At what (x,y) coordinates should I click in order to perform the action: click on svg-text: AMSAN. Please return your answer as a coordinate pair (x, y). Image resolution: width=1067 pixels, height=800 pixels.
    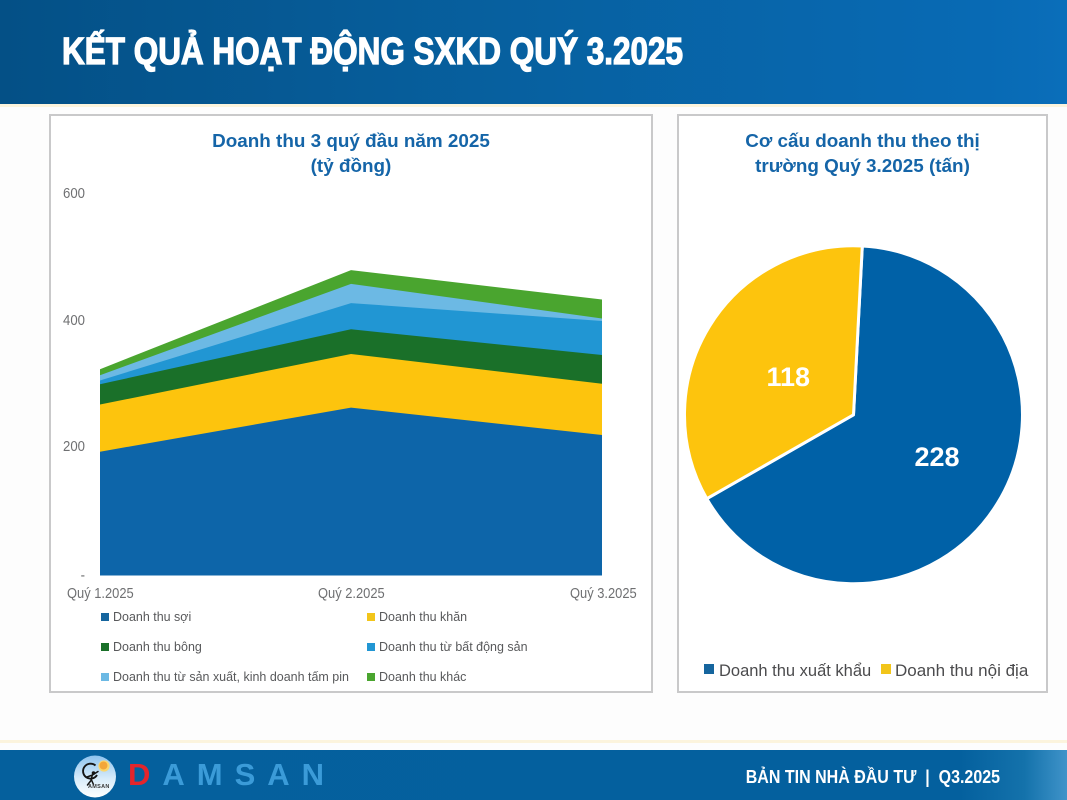
    Looking at the image, I should click on (99, 787).